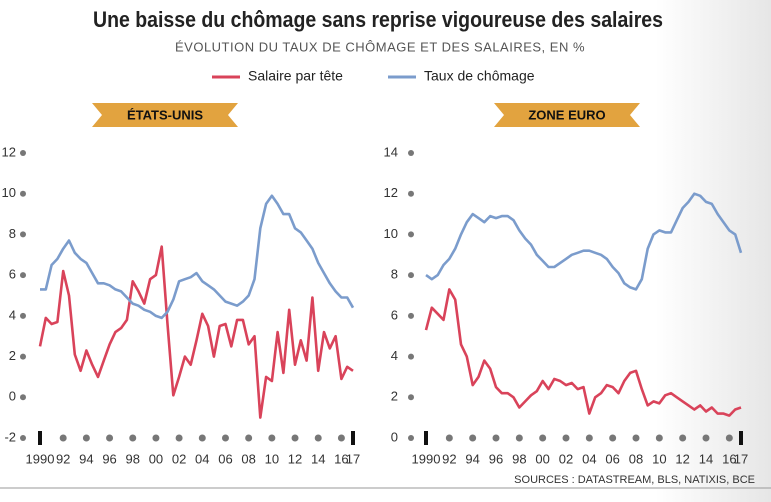 This screenshot has height=502, width=771. What do you see at coordinates (86, 458) in the screenshot?
I see `x-tick-label: 94` at bounding box center [86, 458].